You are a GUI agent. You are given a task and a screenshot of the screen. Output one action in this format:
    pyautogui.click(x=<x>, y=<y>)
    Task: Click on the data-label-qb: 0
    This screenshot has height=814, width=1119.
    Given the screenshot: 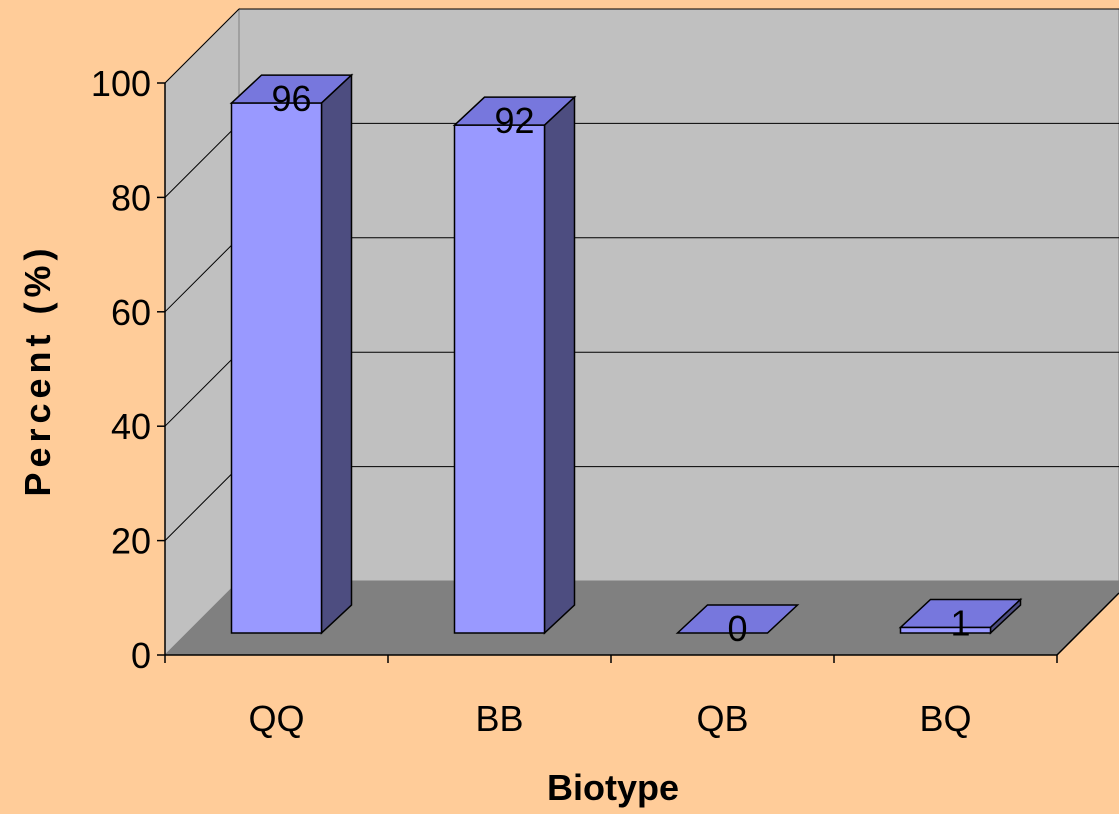 What is the action you would take?
    pyautogui.click(x=737, y=628)
    